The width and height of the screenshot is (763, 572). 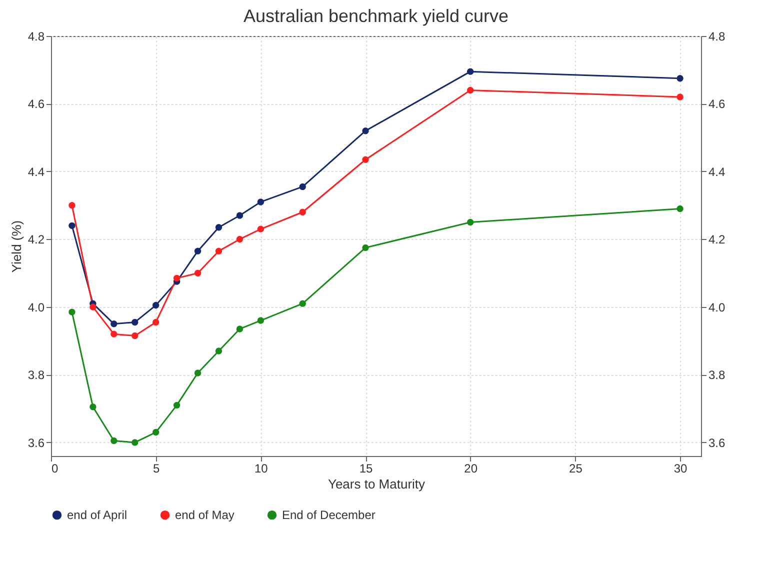 What do you see at coordinates (377, 484) in the screenshot?
I see `x-axis-title: Years to Maturity` at bounding box center [377, 484].